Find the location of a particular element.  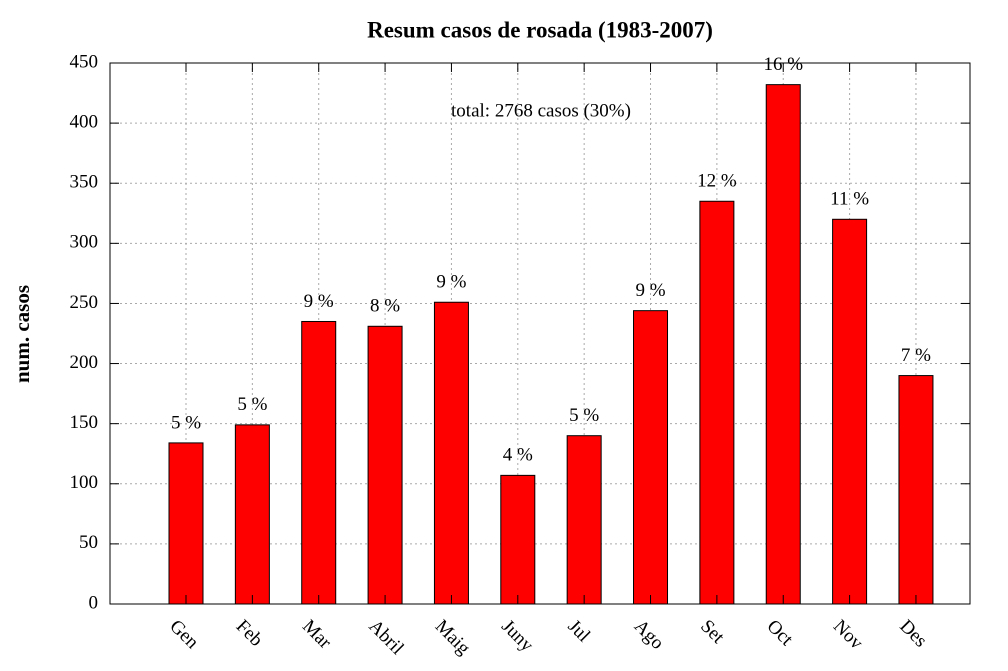

x-tick-label: Des is located at coordinates (913, 634).